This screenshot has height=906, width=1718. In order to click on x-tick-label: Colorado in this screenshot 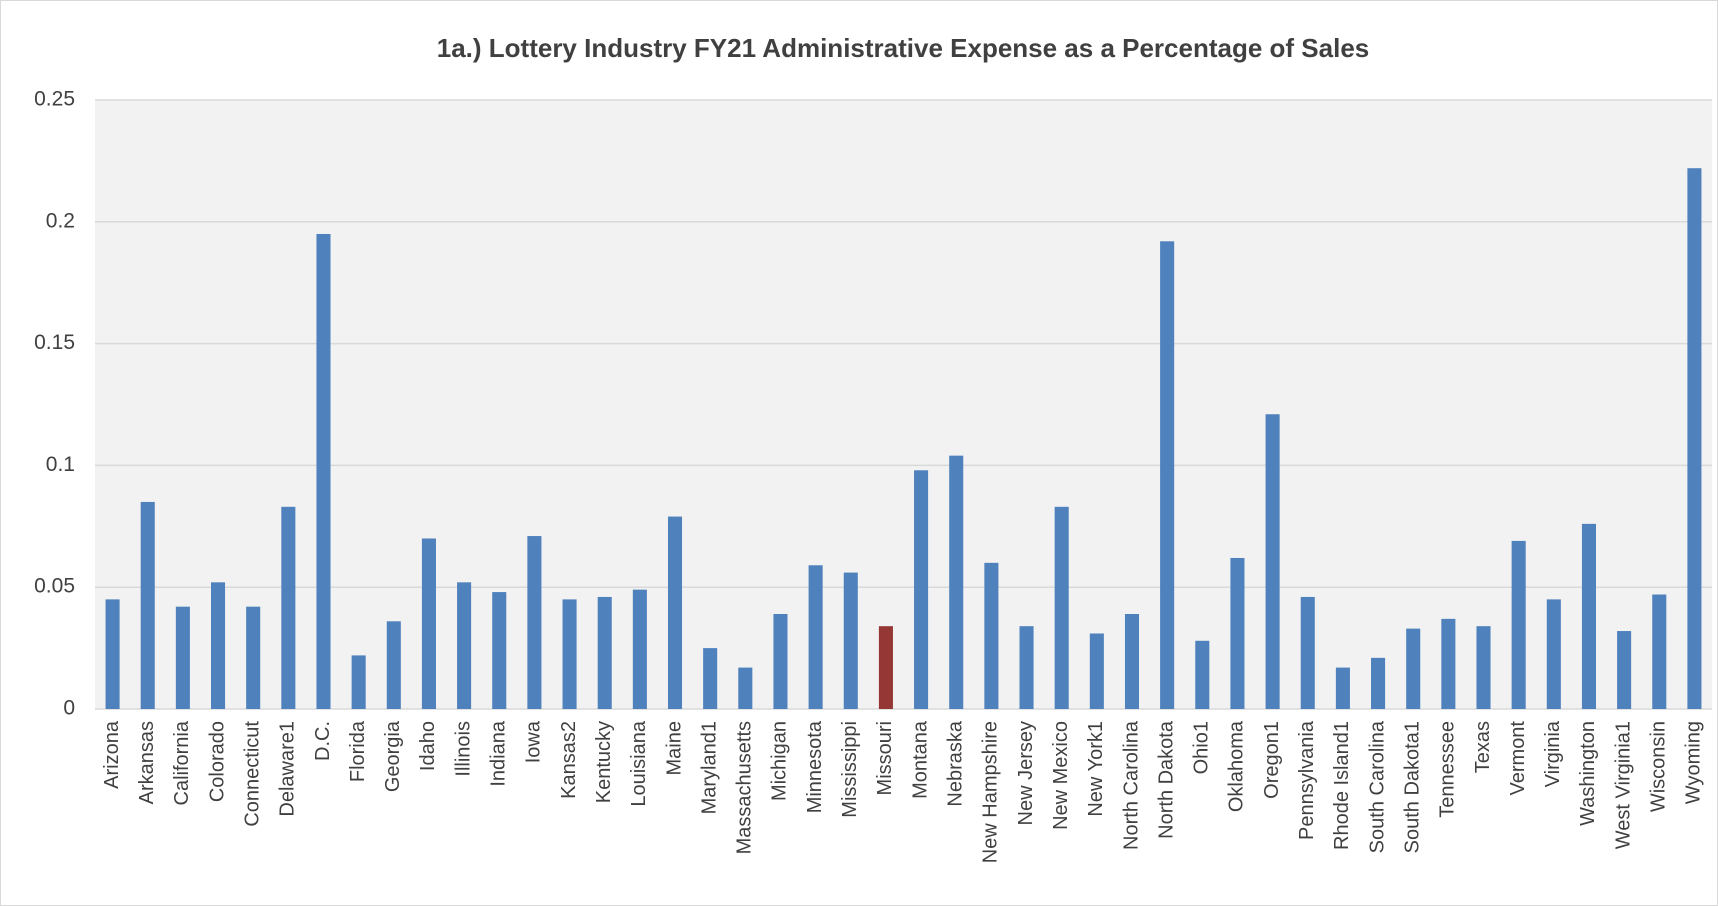, I will do `click(217, 761)`.